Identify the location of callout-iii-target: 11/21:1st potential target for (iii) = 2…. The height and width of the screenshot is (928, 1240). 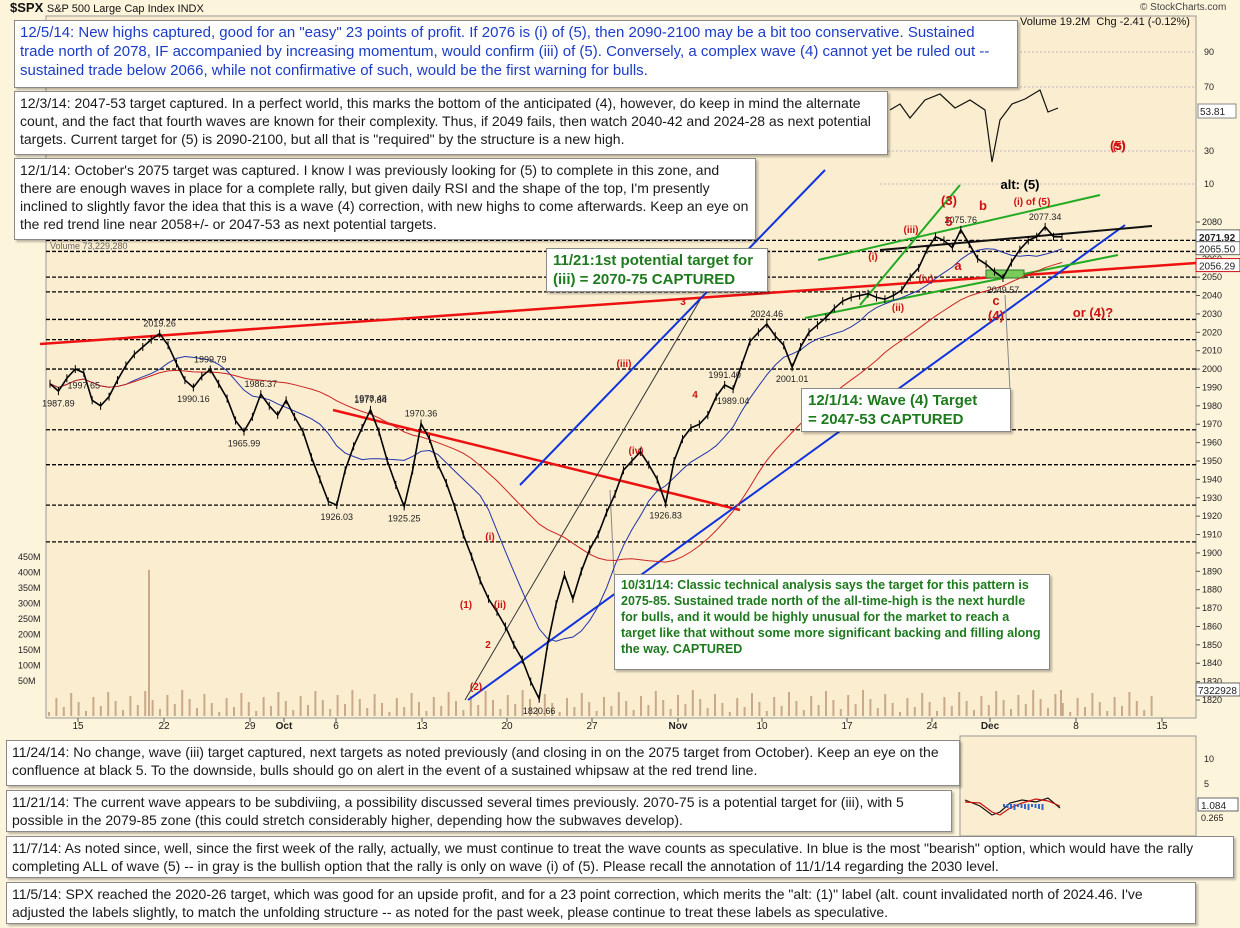
(657, 270).